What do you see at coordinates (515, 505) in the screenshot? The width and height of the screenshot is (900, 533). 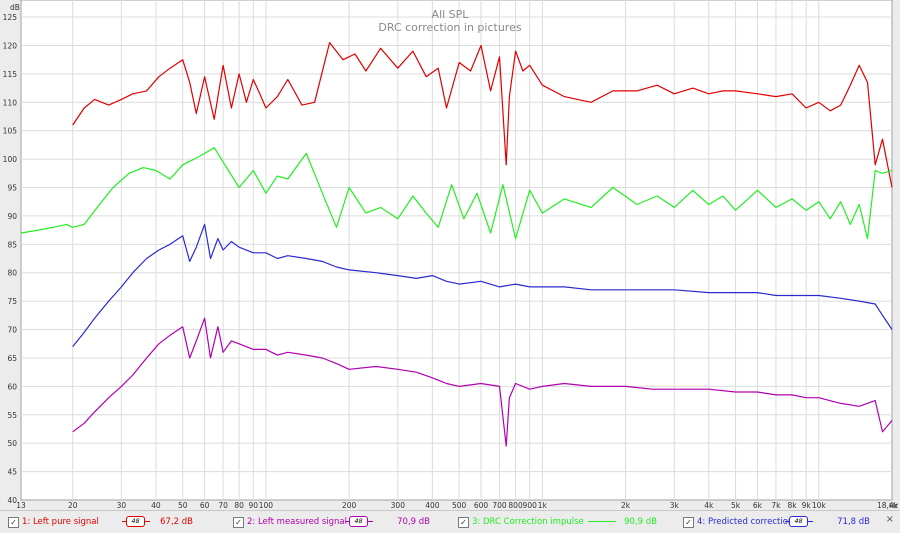 I see `x-tick-label: 800` at bounding box center [515, 505].